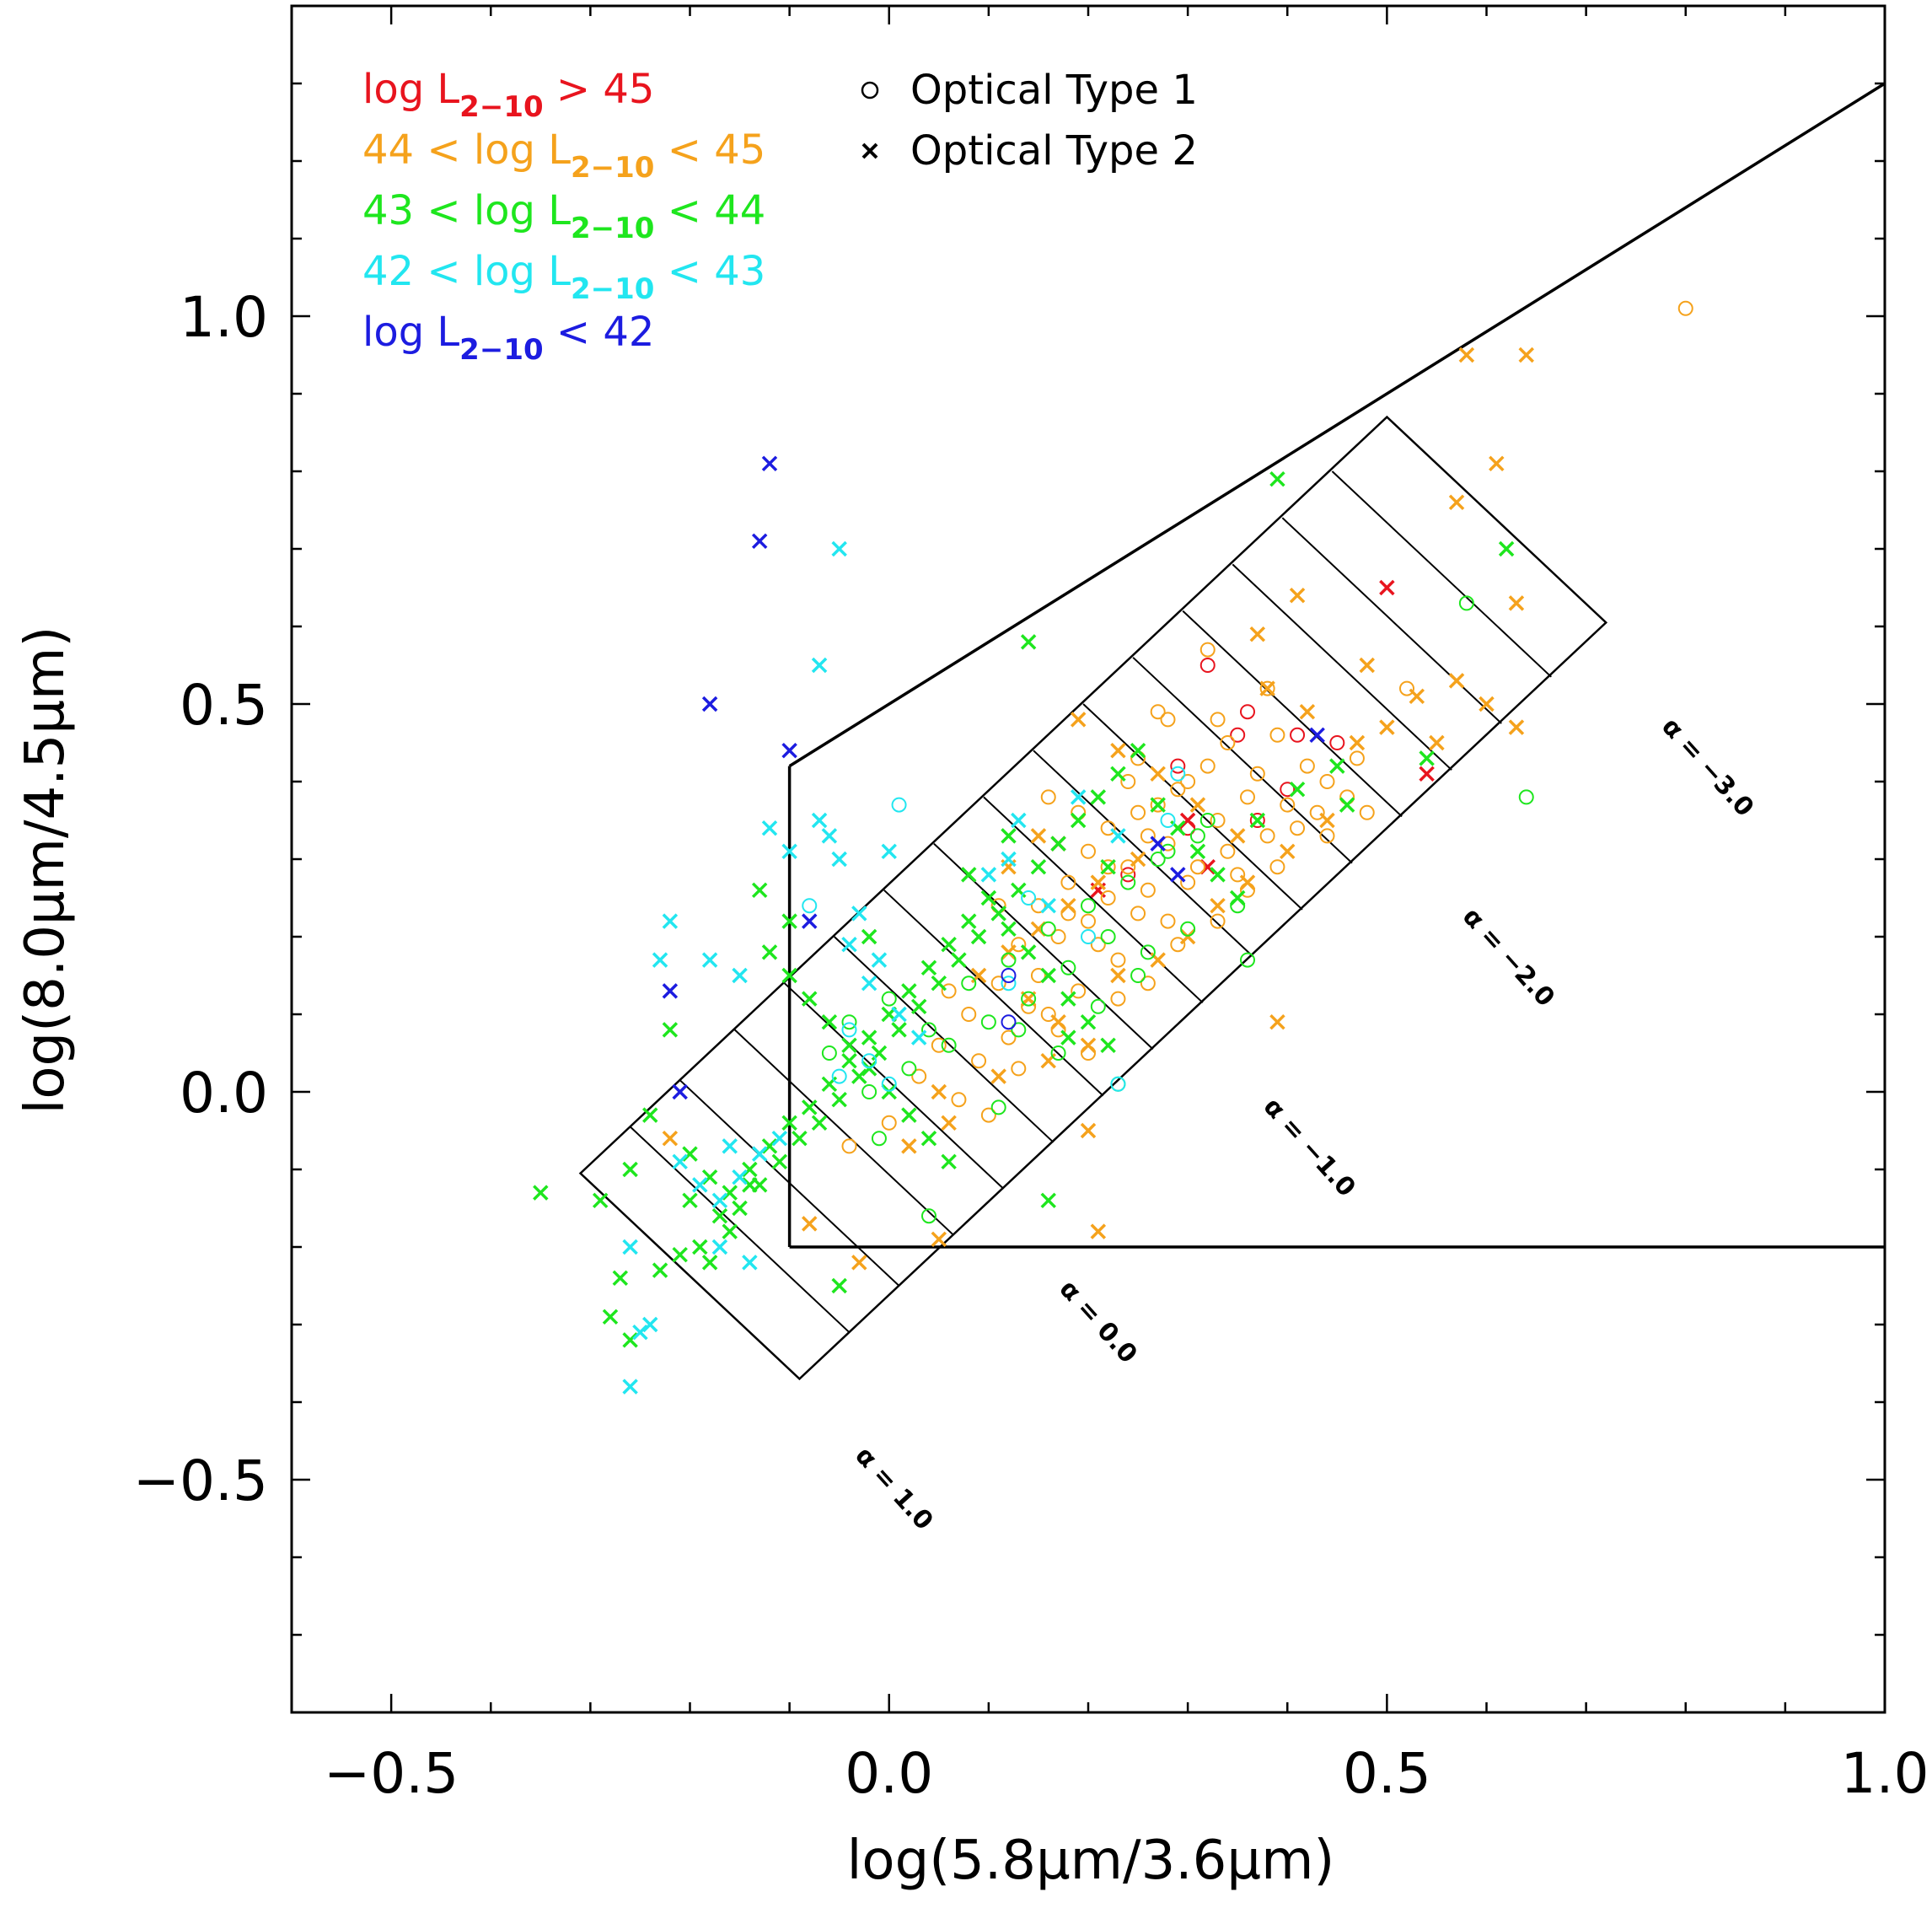 The image size is (1932, 1908). Describe the element at coordinates (709, 150) in the screenshot. I see `legend-text-tail: < 45` at that location.